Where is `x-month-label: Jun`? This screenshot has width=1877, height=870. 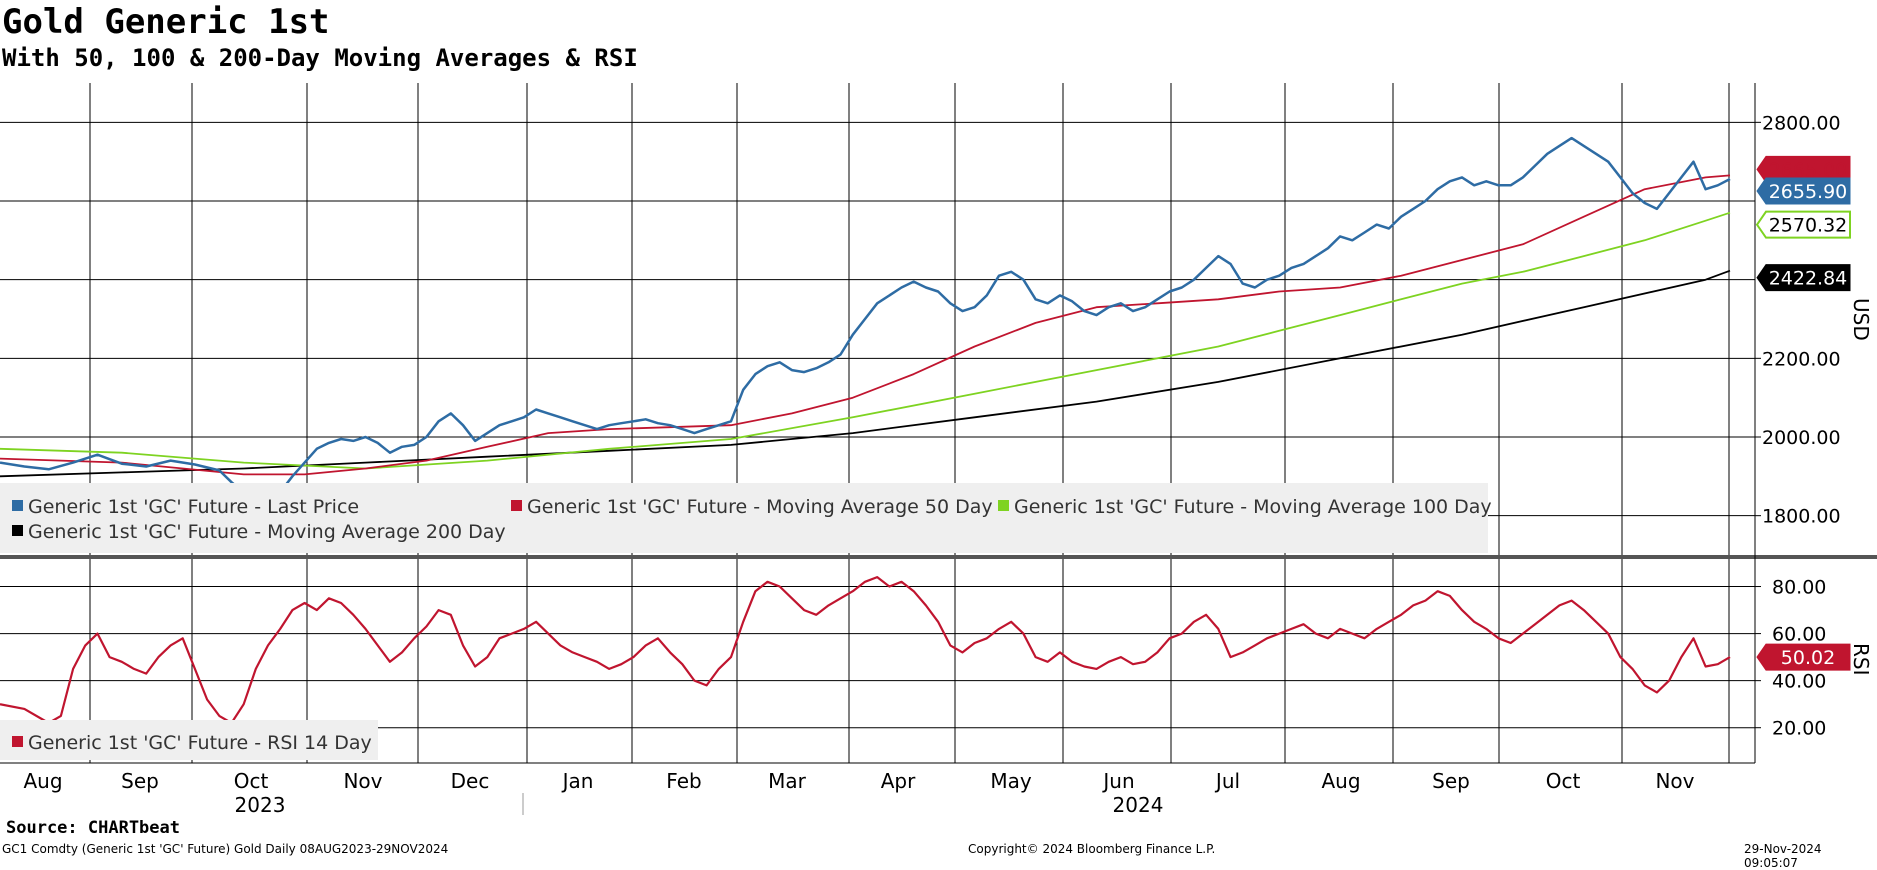
x-month-label: Jun is located at coordinates (1117, 781).